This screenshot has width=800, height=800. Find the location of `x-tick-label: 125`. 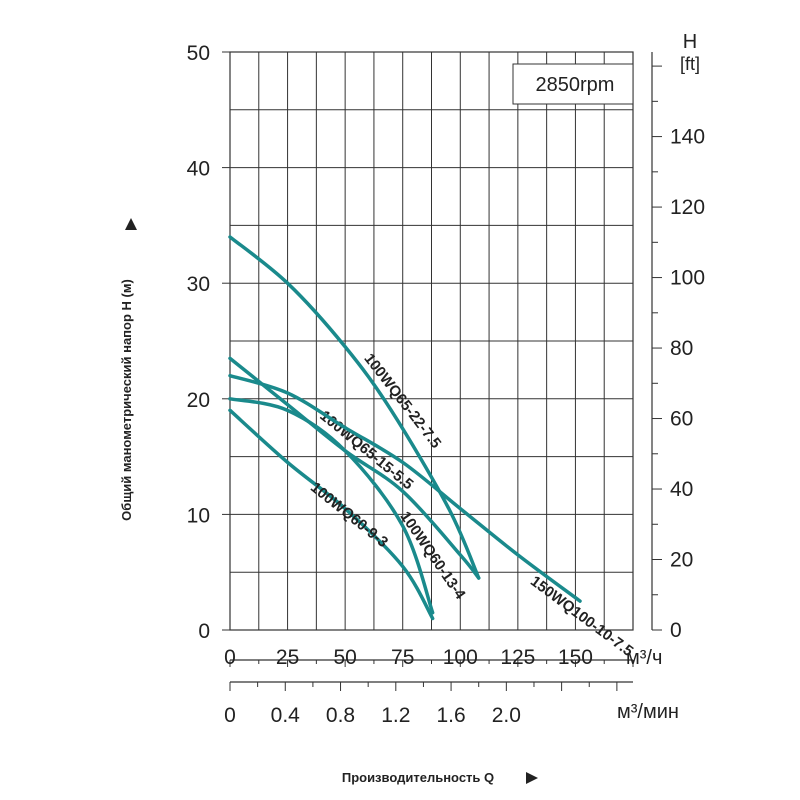

x-tick-label: 125 is located at coordinates (517, 657).